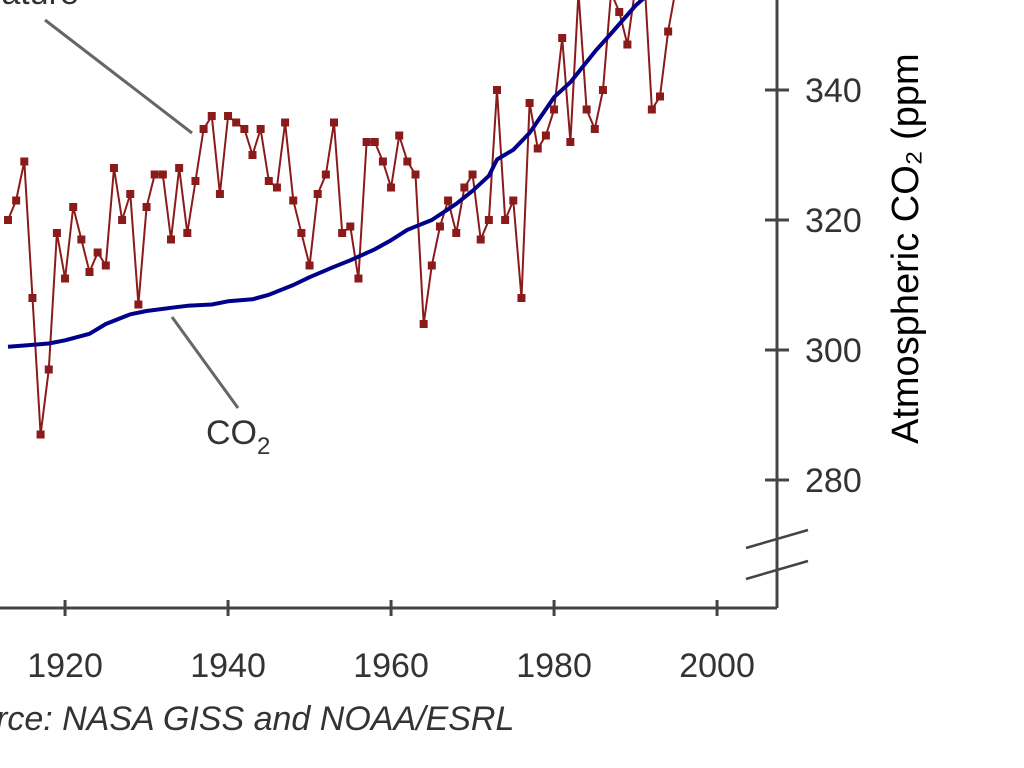 Image resolution: width=1024 pixels, height=768 pixels. What do you see at coordinates (833, 481) in the screenshot?
I see `y-tick-label: 280` at bounding box center [833, 481].